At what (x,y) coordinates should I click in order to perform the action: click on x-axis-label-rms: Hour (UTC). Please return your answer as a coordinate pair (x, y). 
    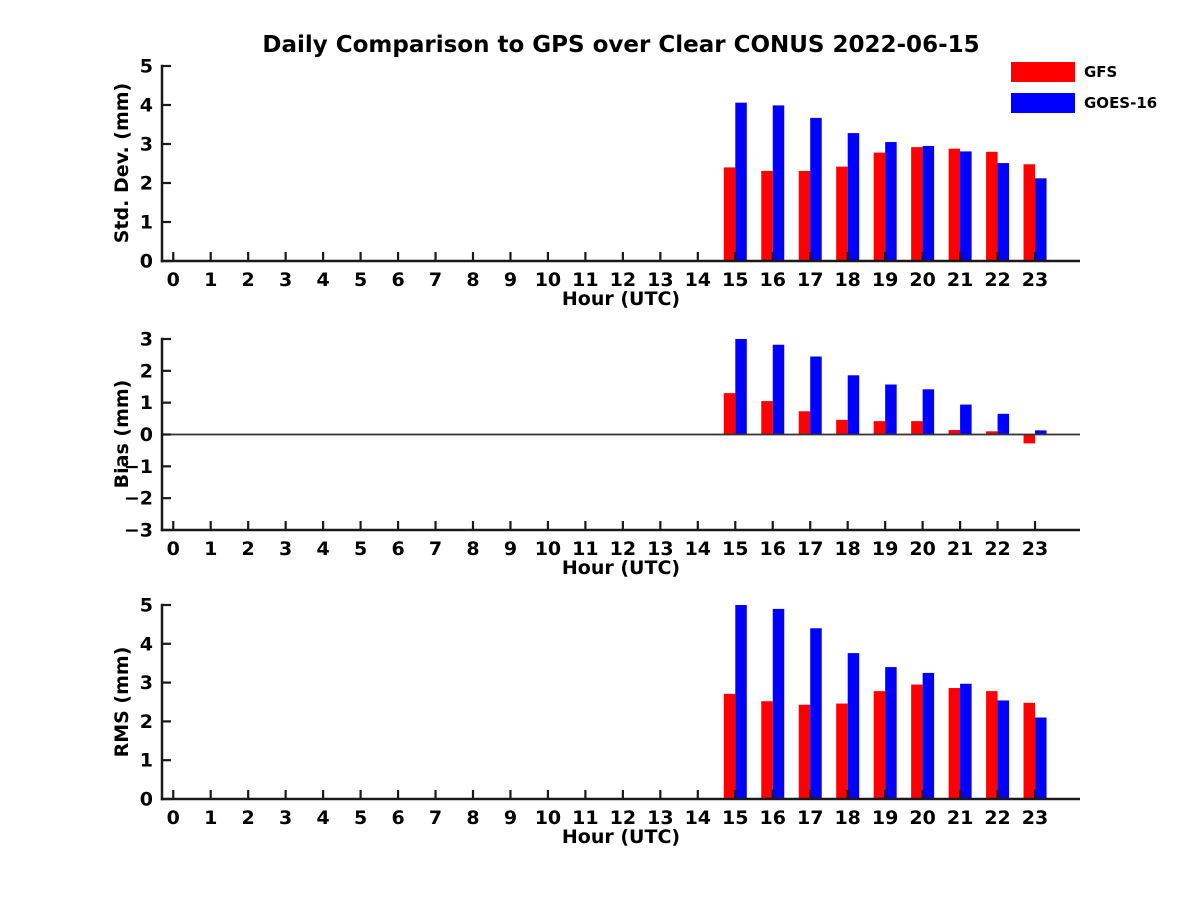
    Looking at the image, I should click on (621, 837).